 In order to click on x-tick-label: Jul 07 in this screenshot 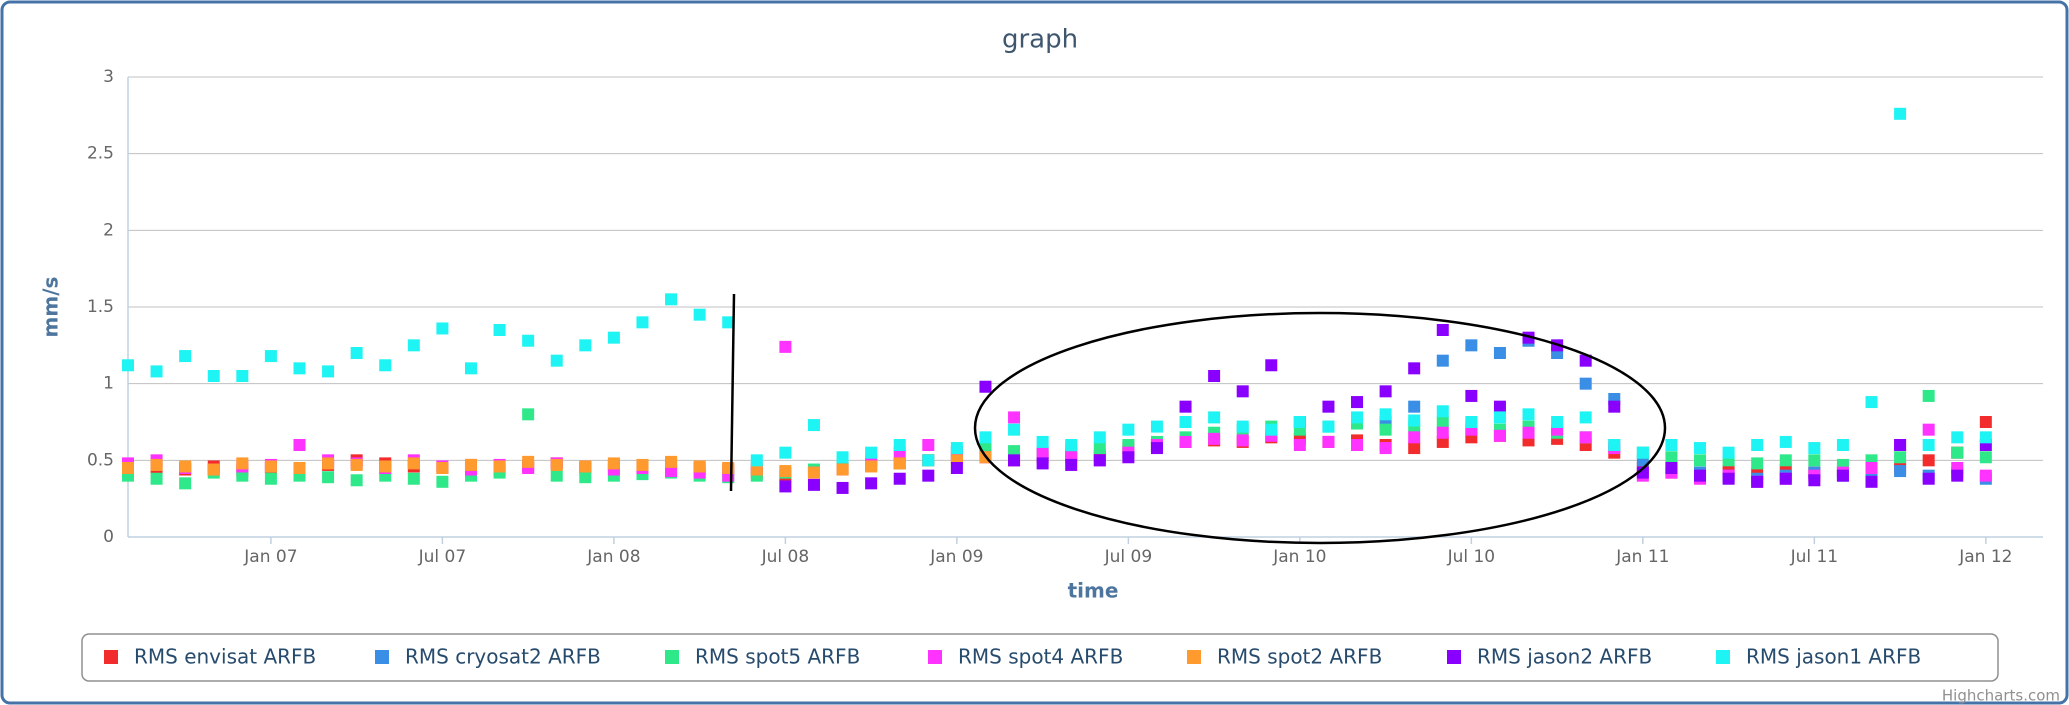, I will do `click(442, 557)`.